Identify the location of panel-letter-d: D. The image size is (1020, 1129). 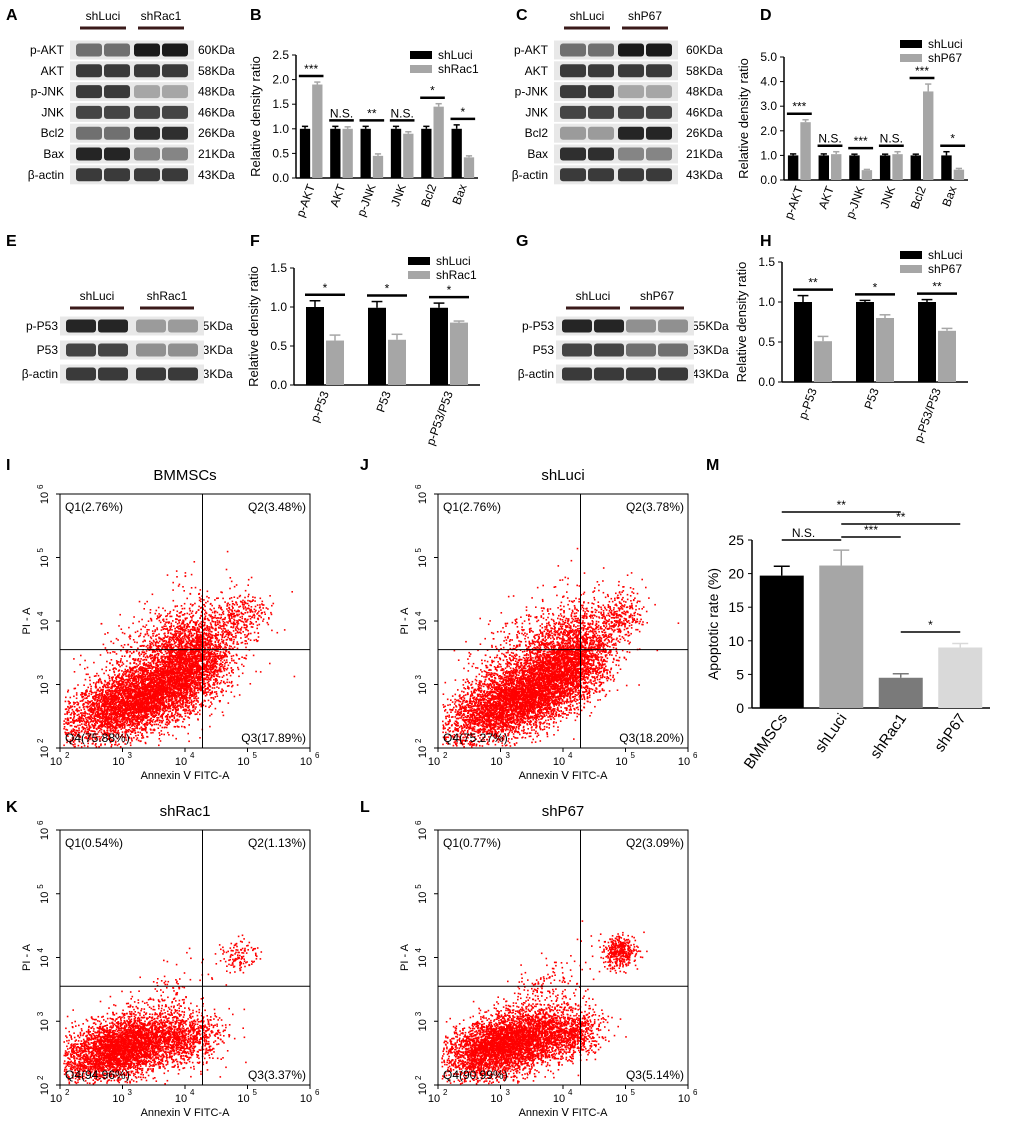
(766, 15).